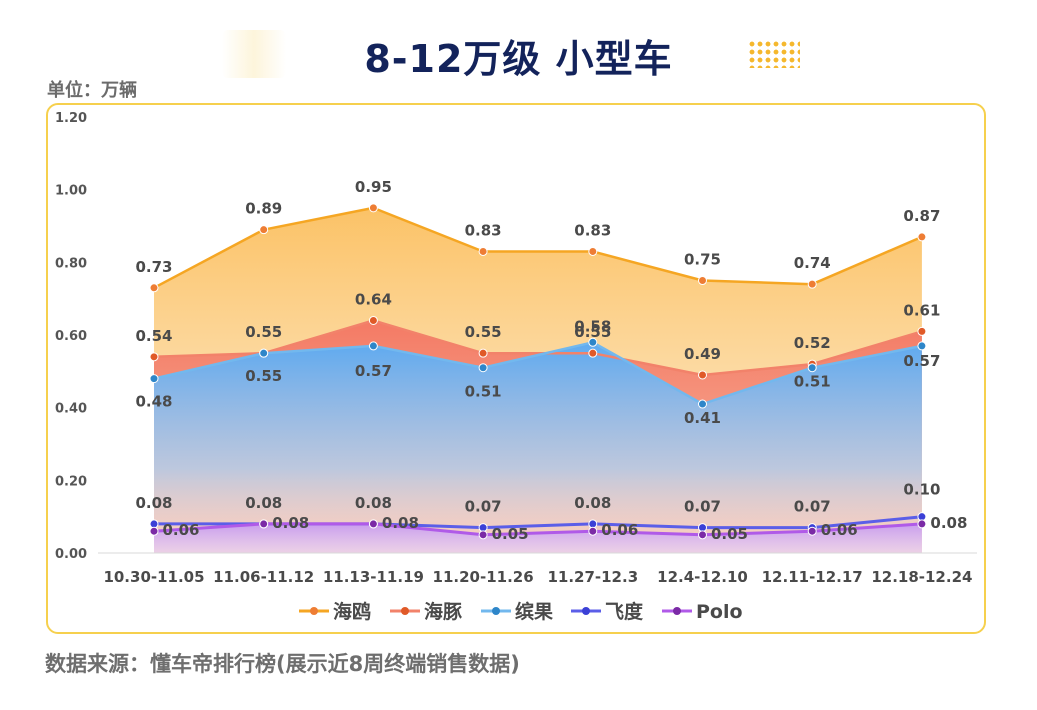 The width and height of the screenshot is (1037, 710). I want to click on unit-label: 单位：万辆, so click(92, 90).